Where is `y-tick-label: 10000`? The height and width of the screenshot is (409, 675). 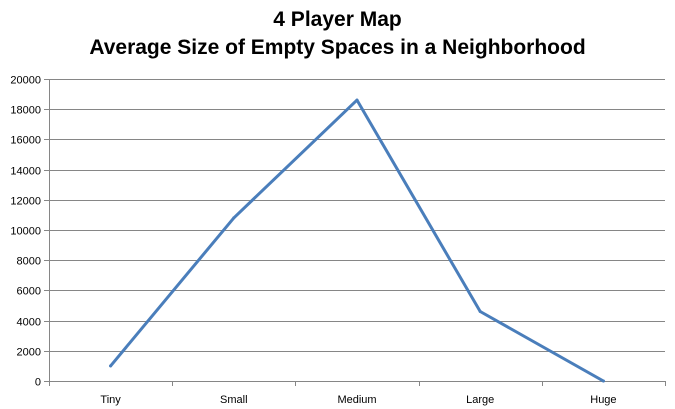
y-tick-label: 10000 is located at coordinates (25, 232).